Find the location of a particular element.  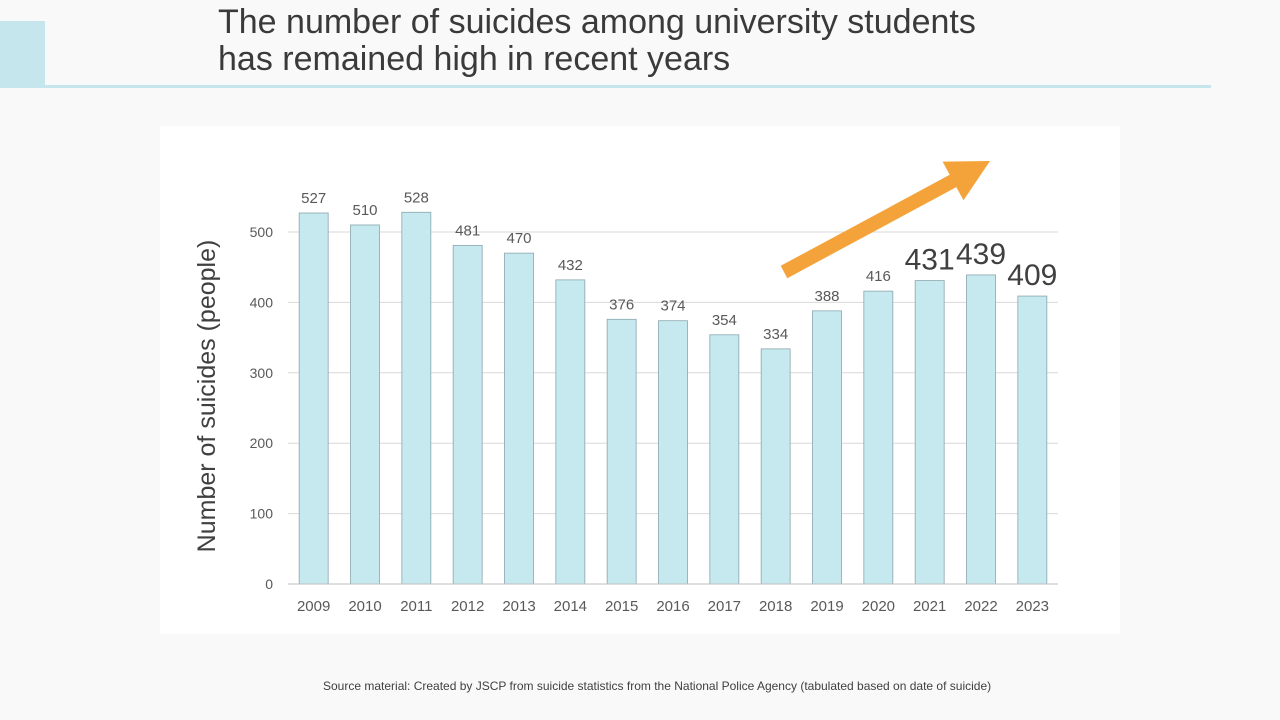

data-label: 439 is located at coordinates (981, 254).